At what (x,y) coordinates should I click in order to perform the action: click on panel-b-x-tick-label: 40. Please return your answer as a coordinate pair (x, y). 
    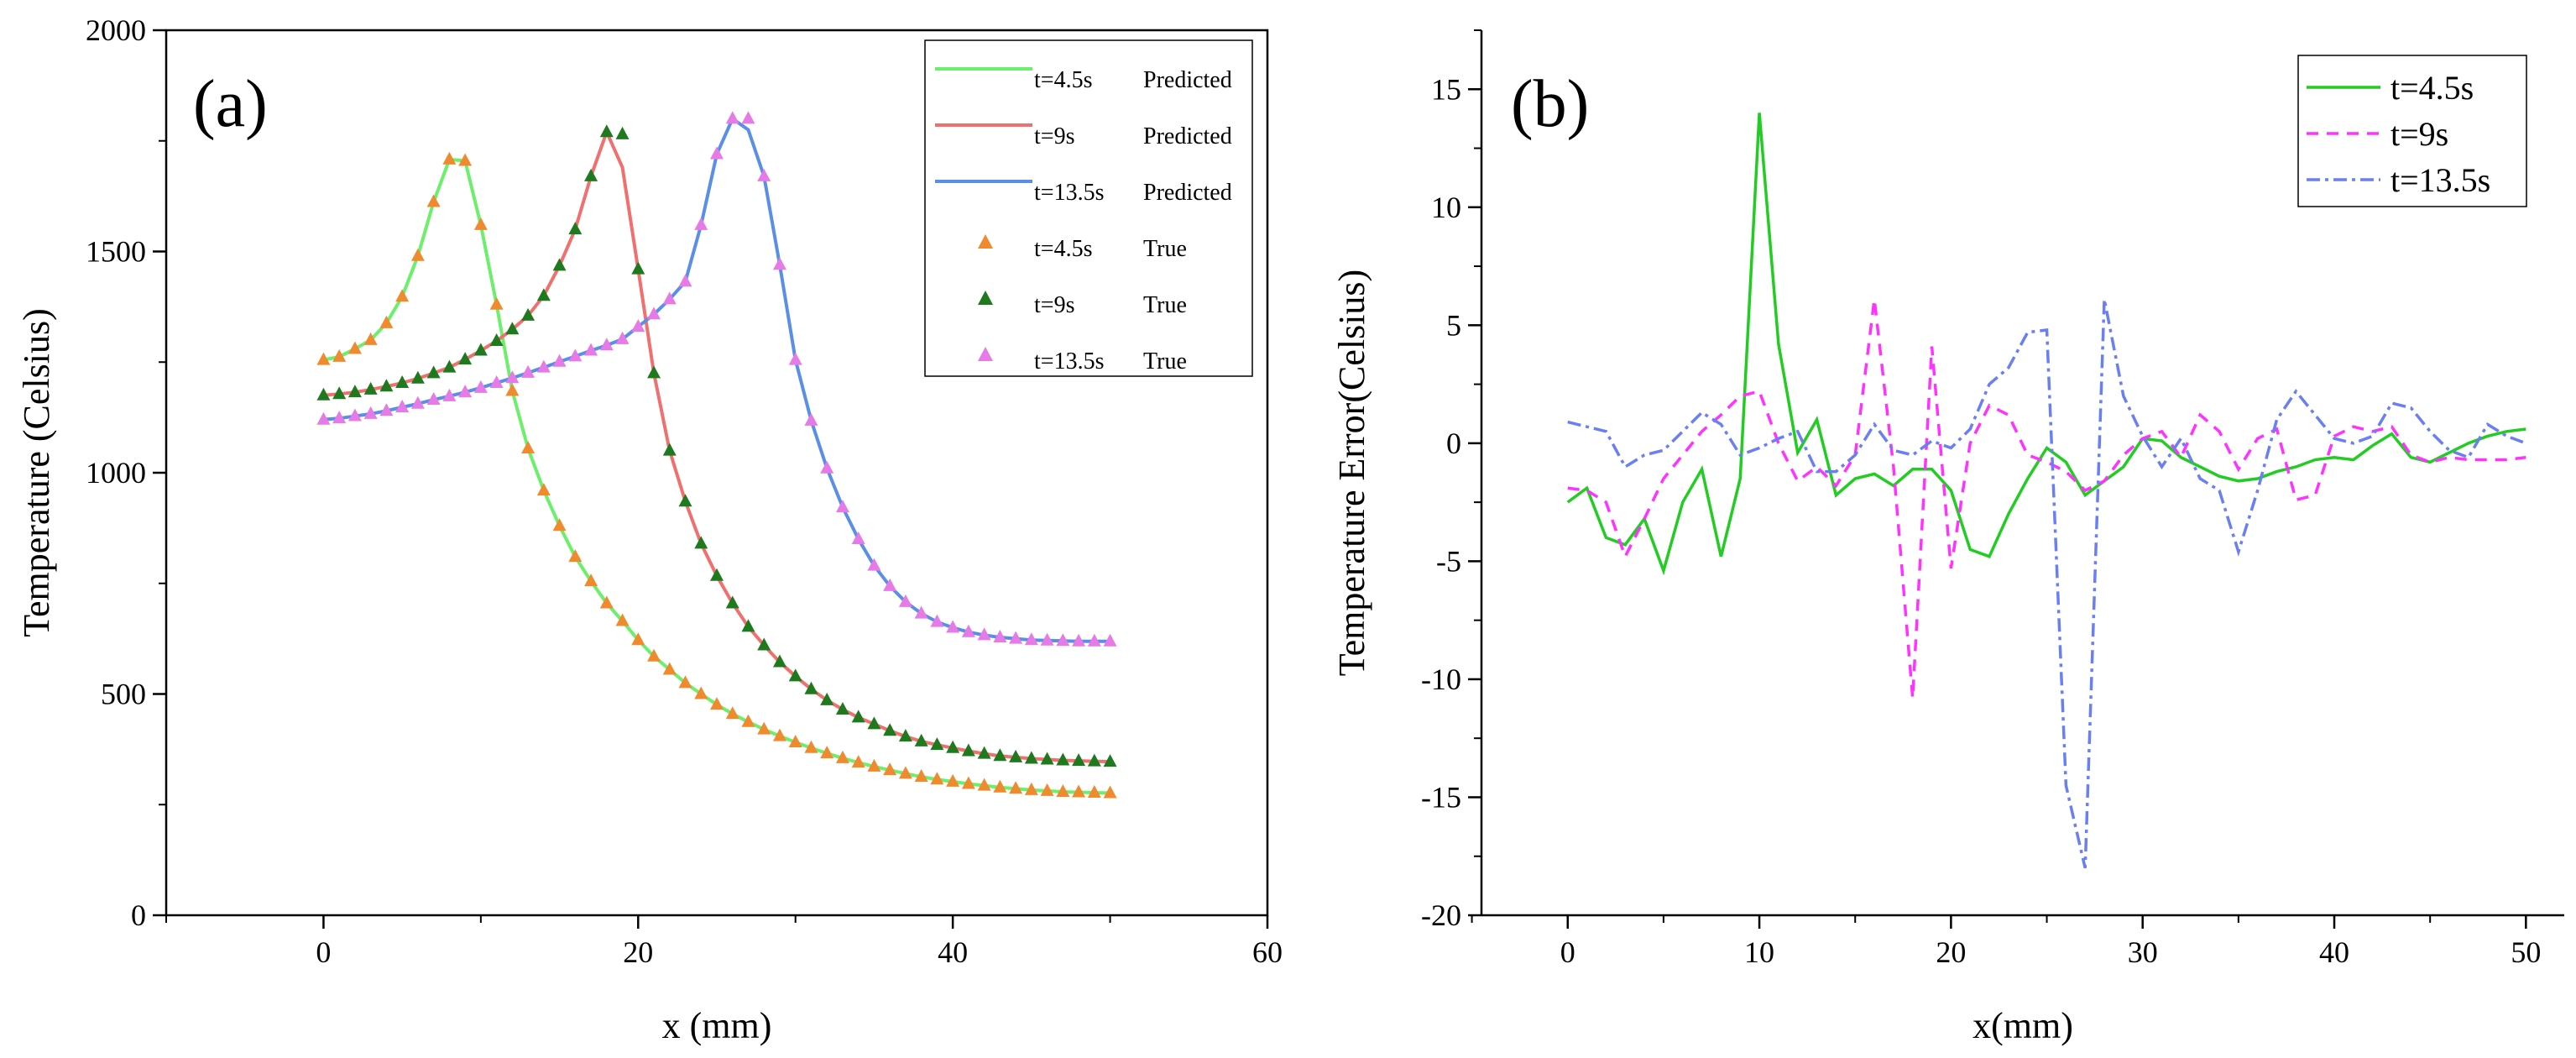
    Looking at the image, I should click on (2334, 952).